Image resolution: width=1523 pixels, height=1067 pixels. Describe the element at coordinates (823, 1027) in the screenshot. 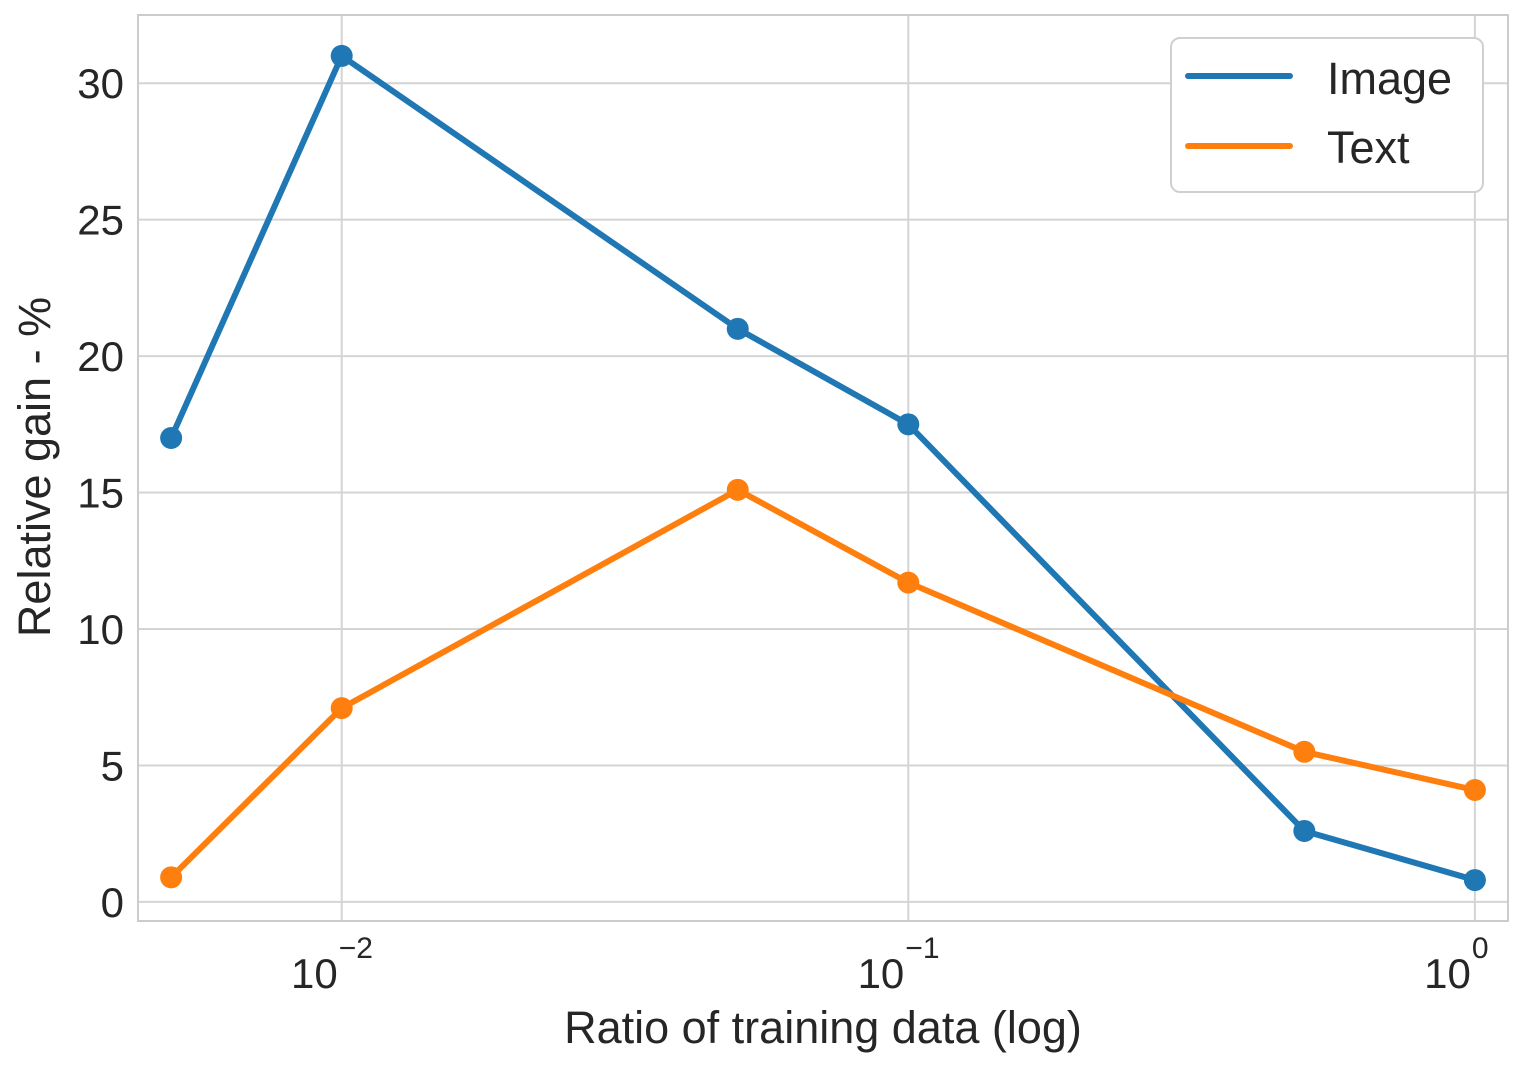

I see `x-axis-label: Ratio of training data (log)` at that location.